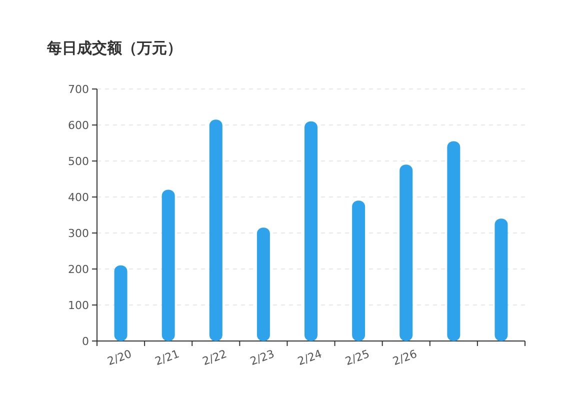 This screenshot has height=394, width=578. I want to click on x-tick-label: 2/25, so click(358, 357).